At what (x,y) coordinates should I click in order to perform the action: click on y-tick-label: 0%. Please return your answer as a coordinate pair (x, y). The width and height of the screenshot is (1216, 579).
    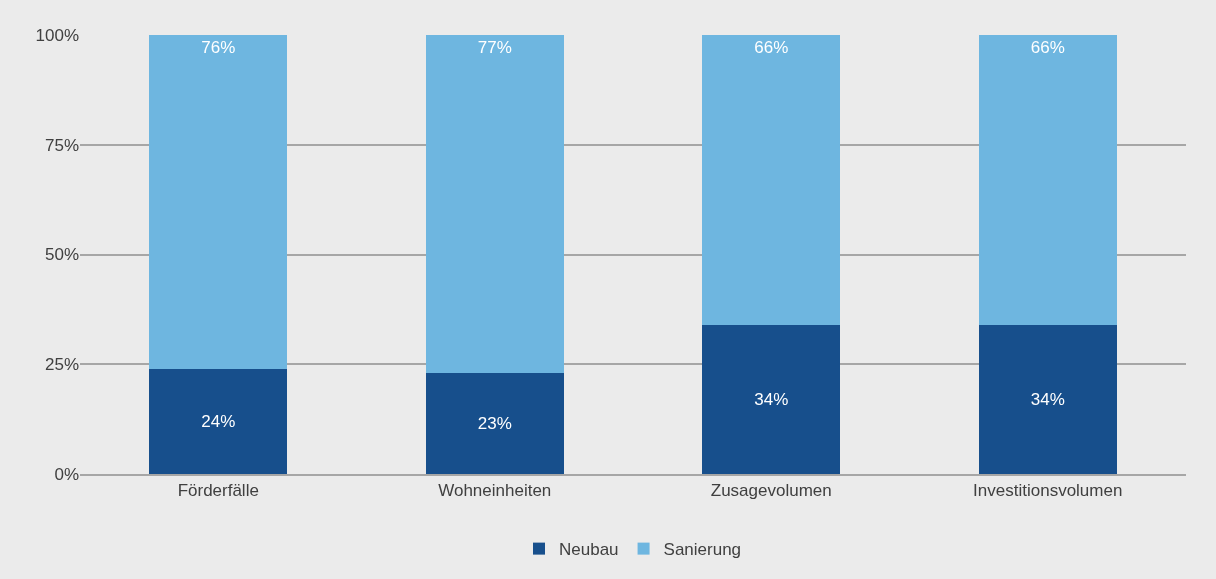
    Looking at the image, I should click on (66, 474).